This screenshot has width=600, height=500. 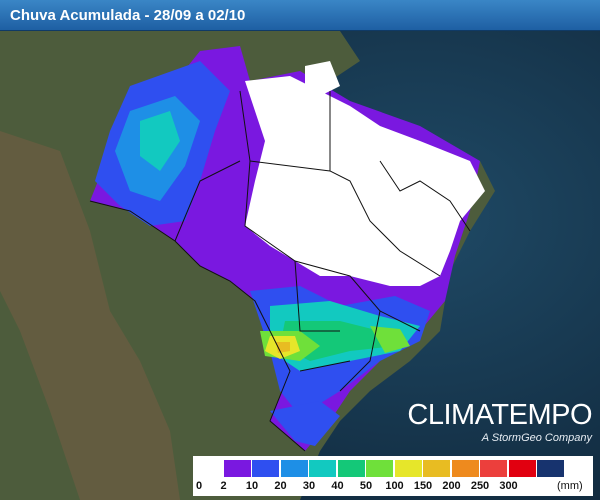 What do you see at coordinates (570, 486) in the screenshot?
I see `legend-unit: (mm)` at bounding box center [570, 486].